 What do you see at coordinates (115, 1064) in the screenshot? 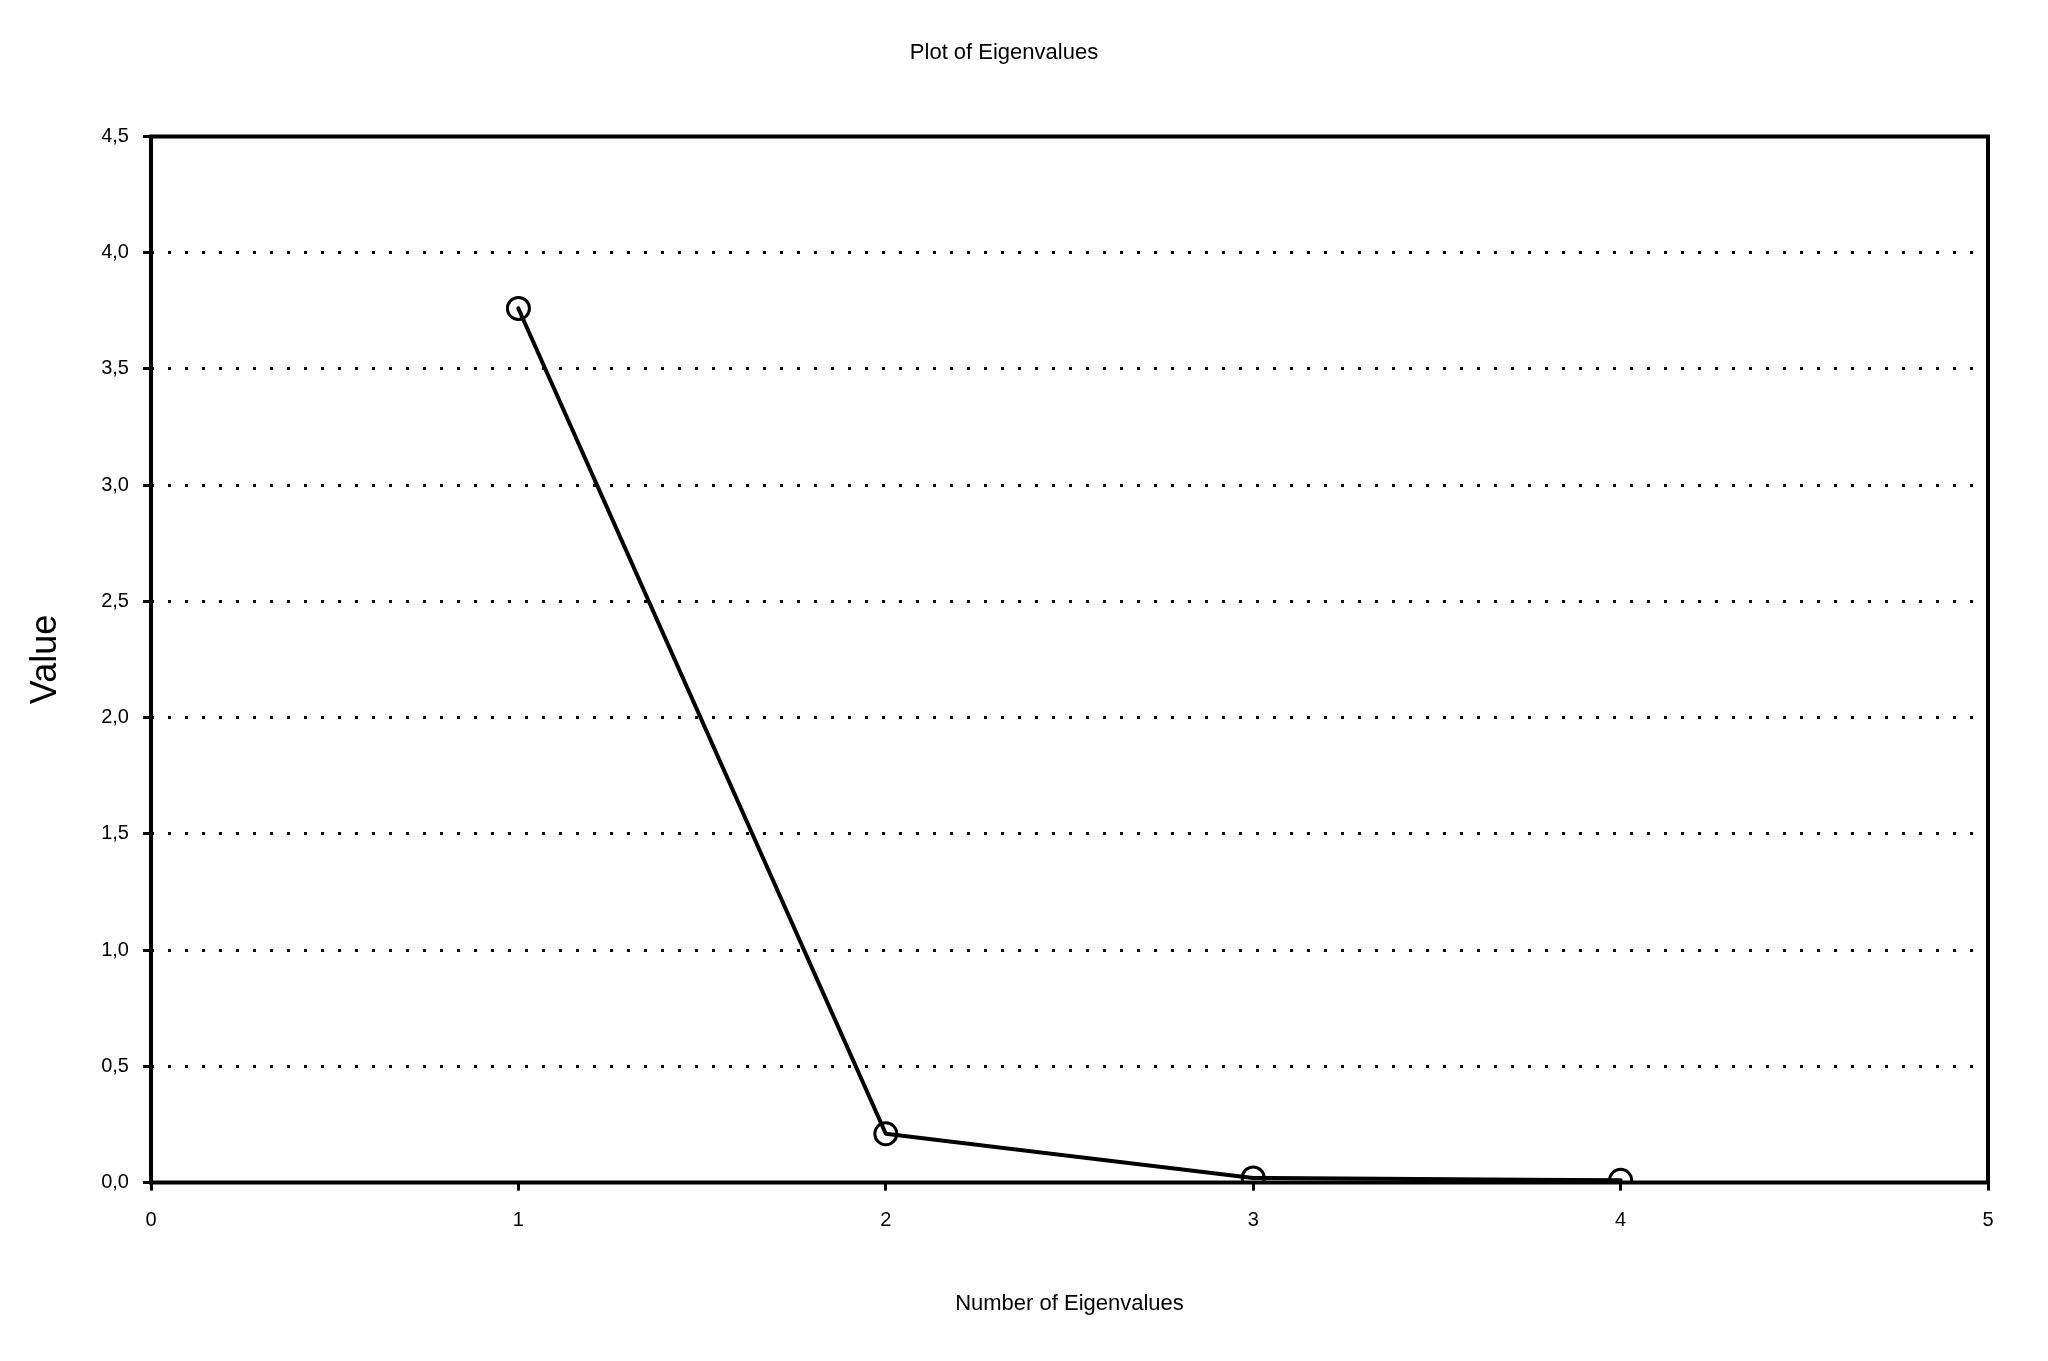
I see `y-tick-label: 0,5` at bounding box center [115, 1064].